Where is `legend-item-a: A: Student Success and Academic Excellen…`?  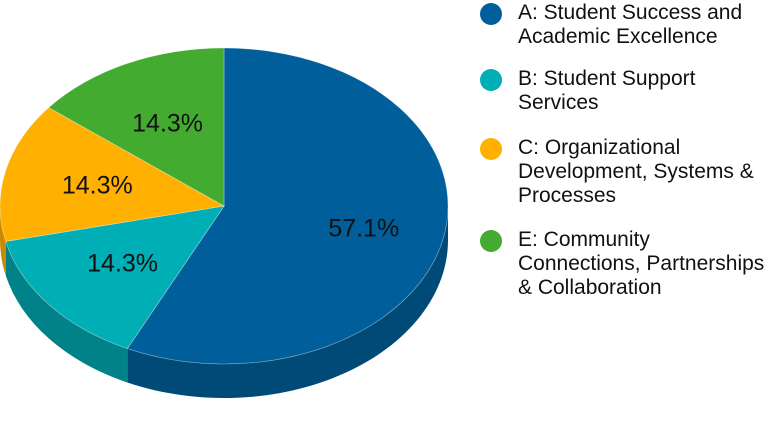 legend-item-a: A: Student Success and Academic Excellen… is located at coordinates (629, 25).